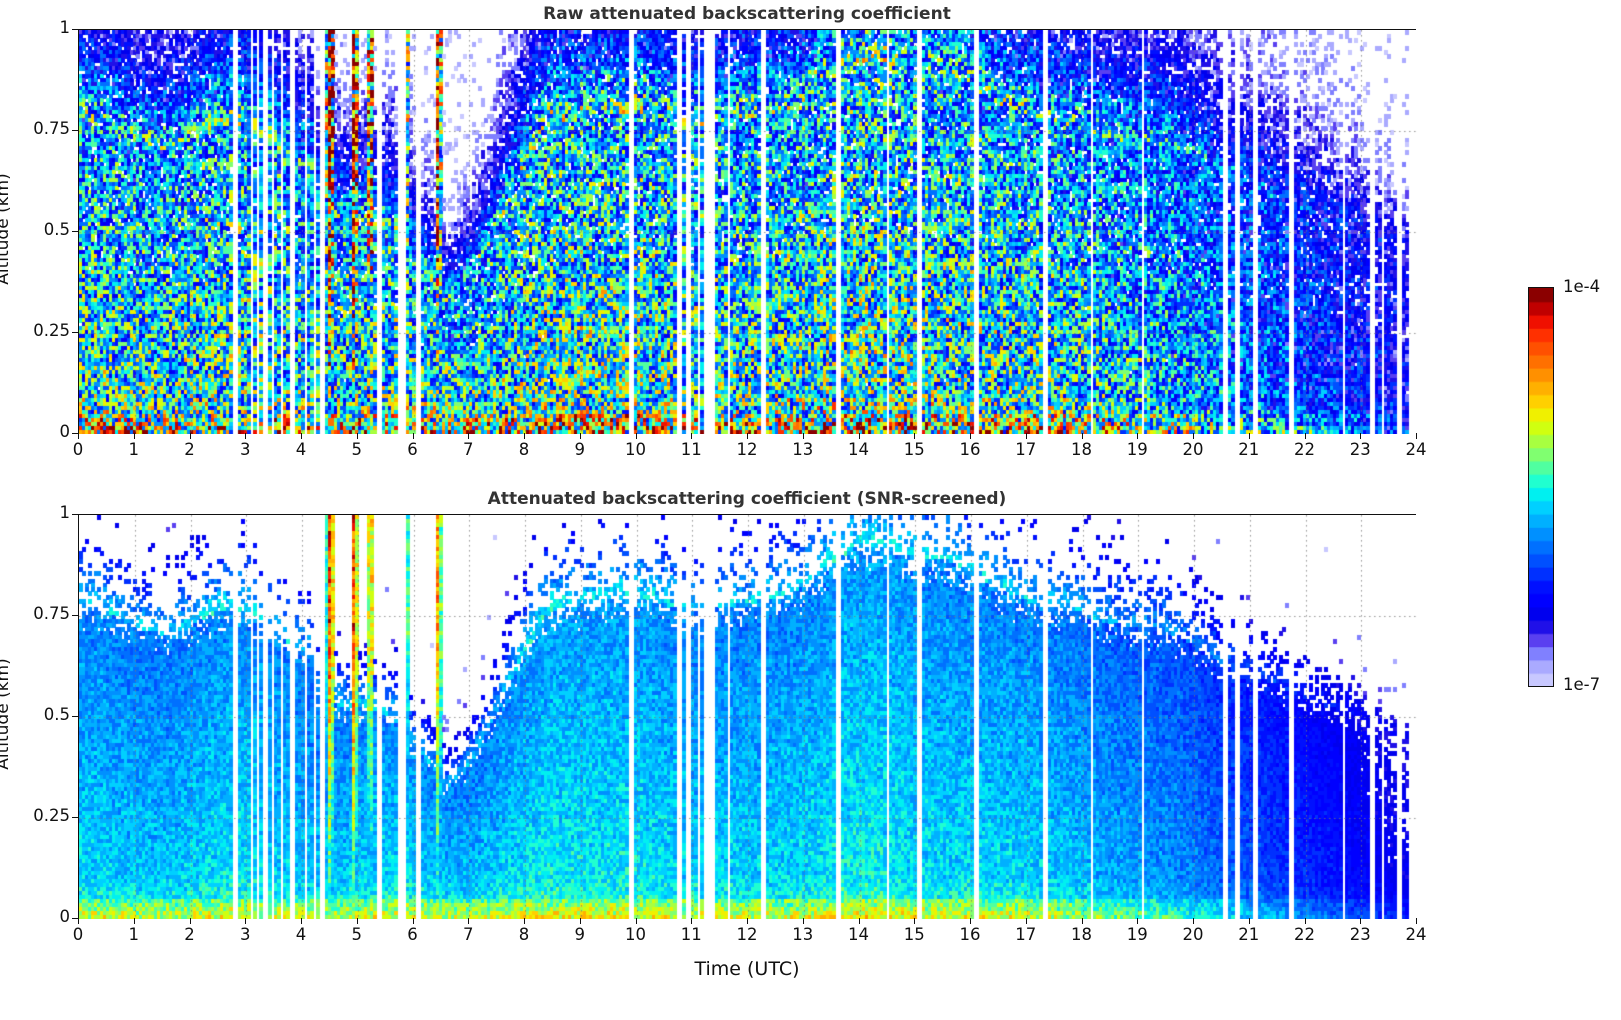 The image size is (1621, 1020). I want to click on panel-2-x-tick-label: 1, so click(134, 934).